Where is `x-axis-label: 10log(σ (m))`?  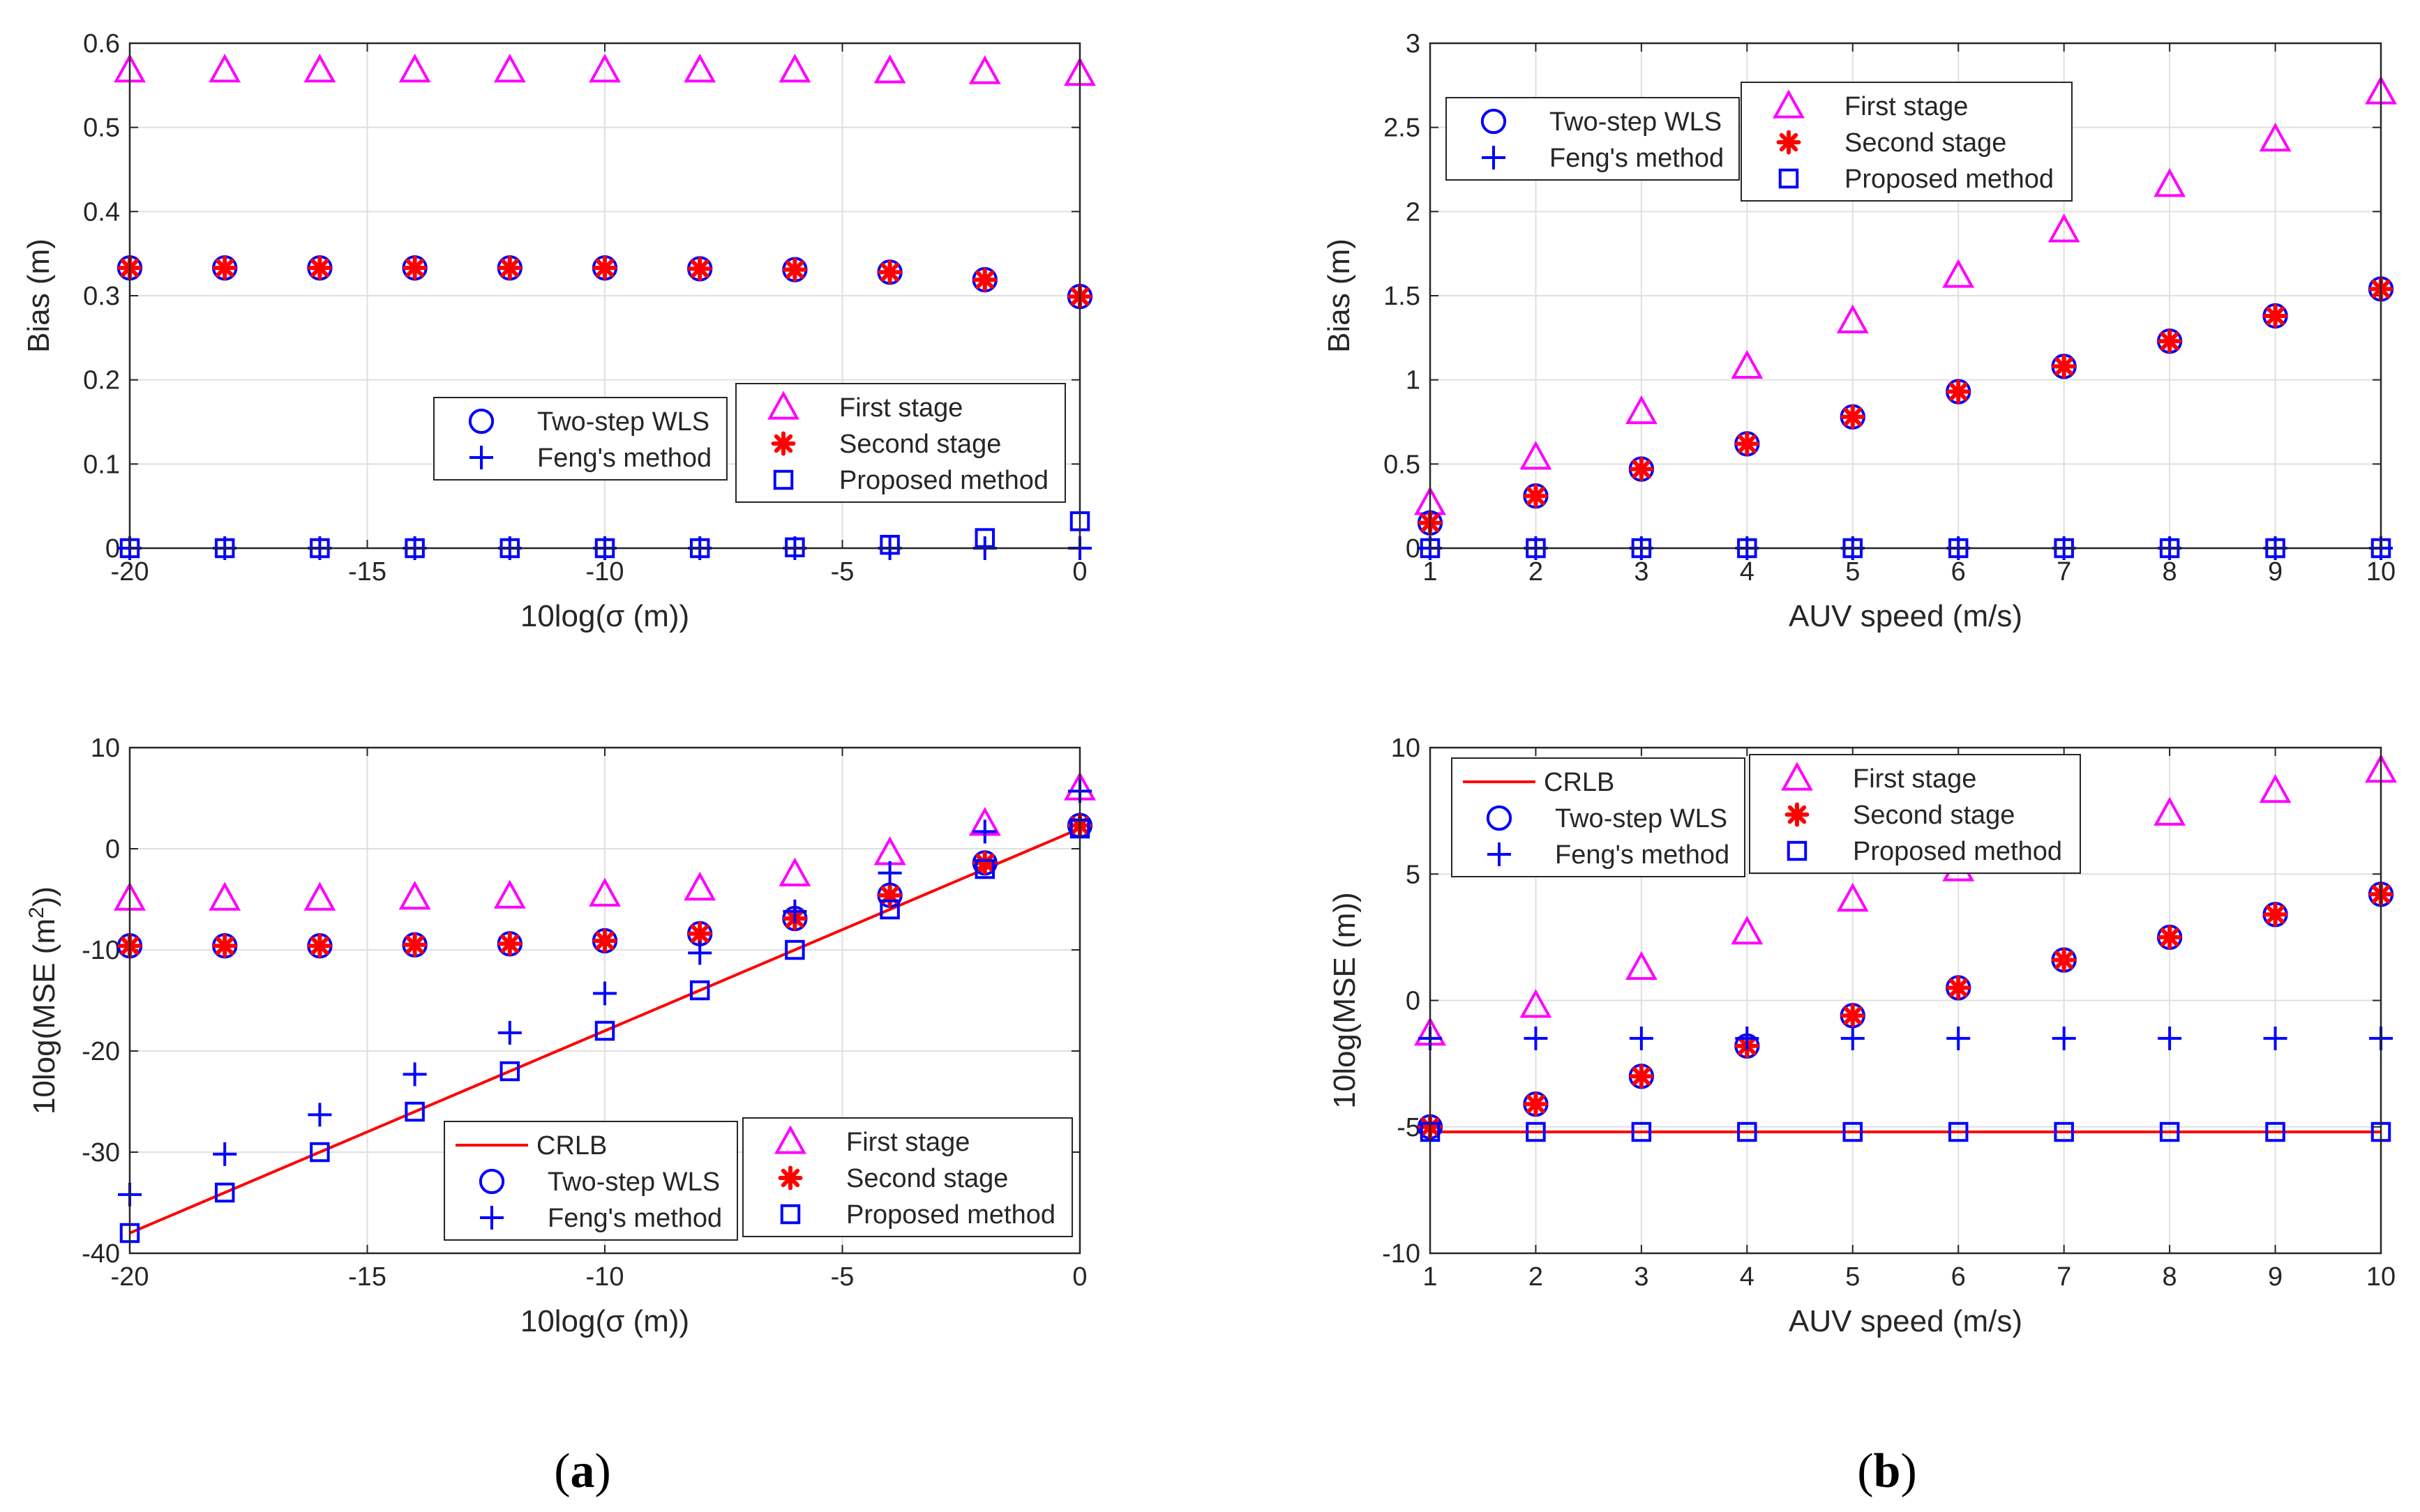
x-axis-label: 10log(σ (m)) is located at coordinates (604, 1321).